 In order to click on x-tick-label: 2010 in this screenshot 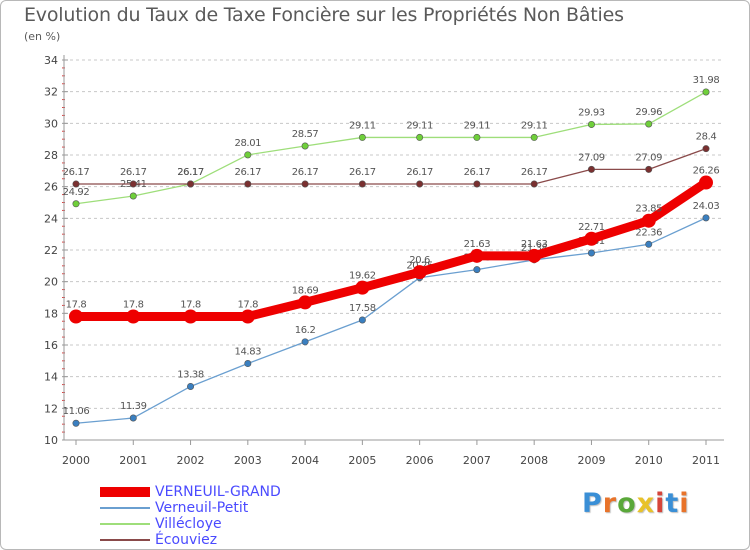, I will do `click(649, 460)`.